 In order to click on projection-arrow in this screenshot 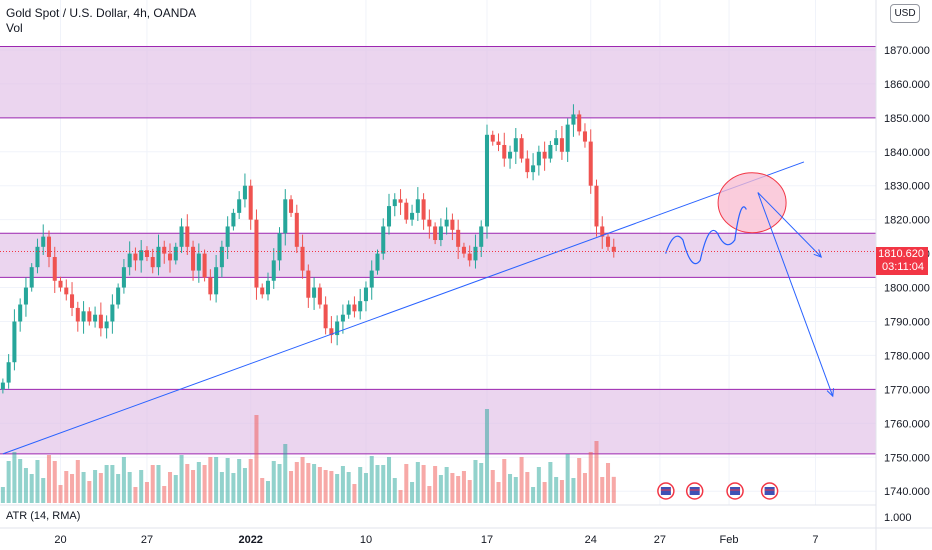, I will do `click(795, 294)`.